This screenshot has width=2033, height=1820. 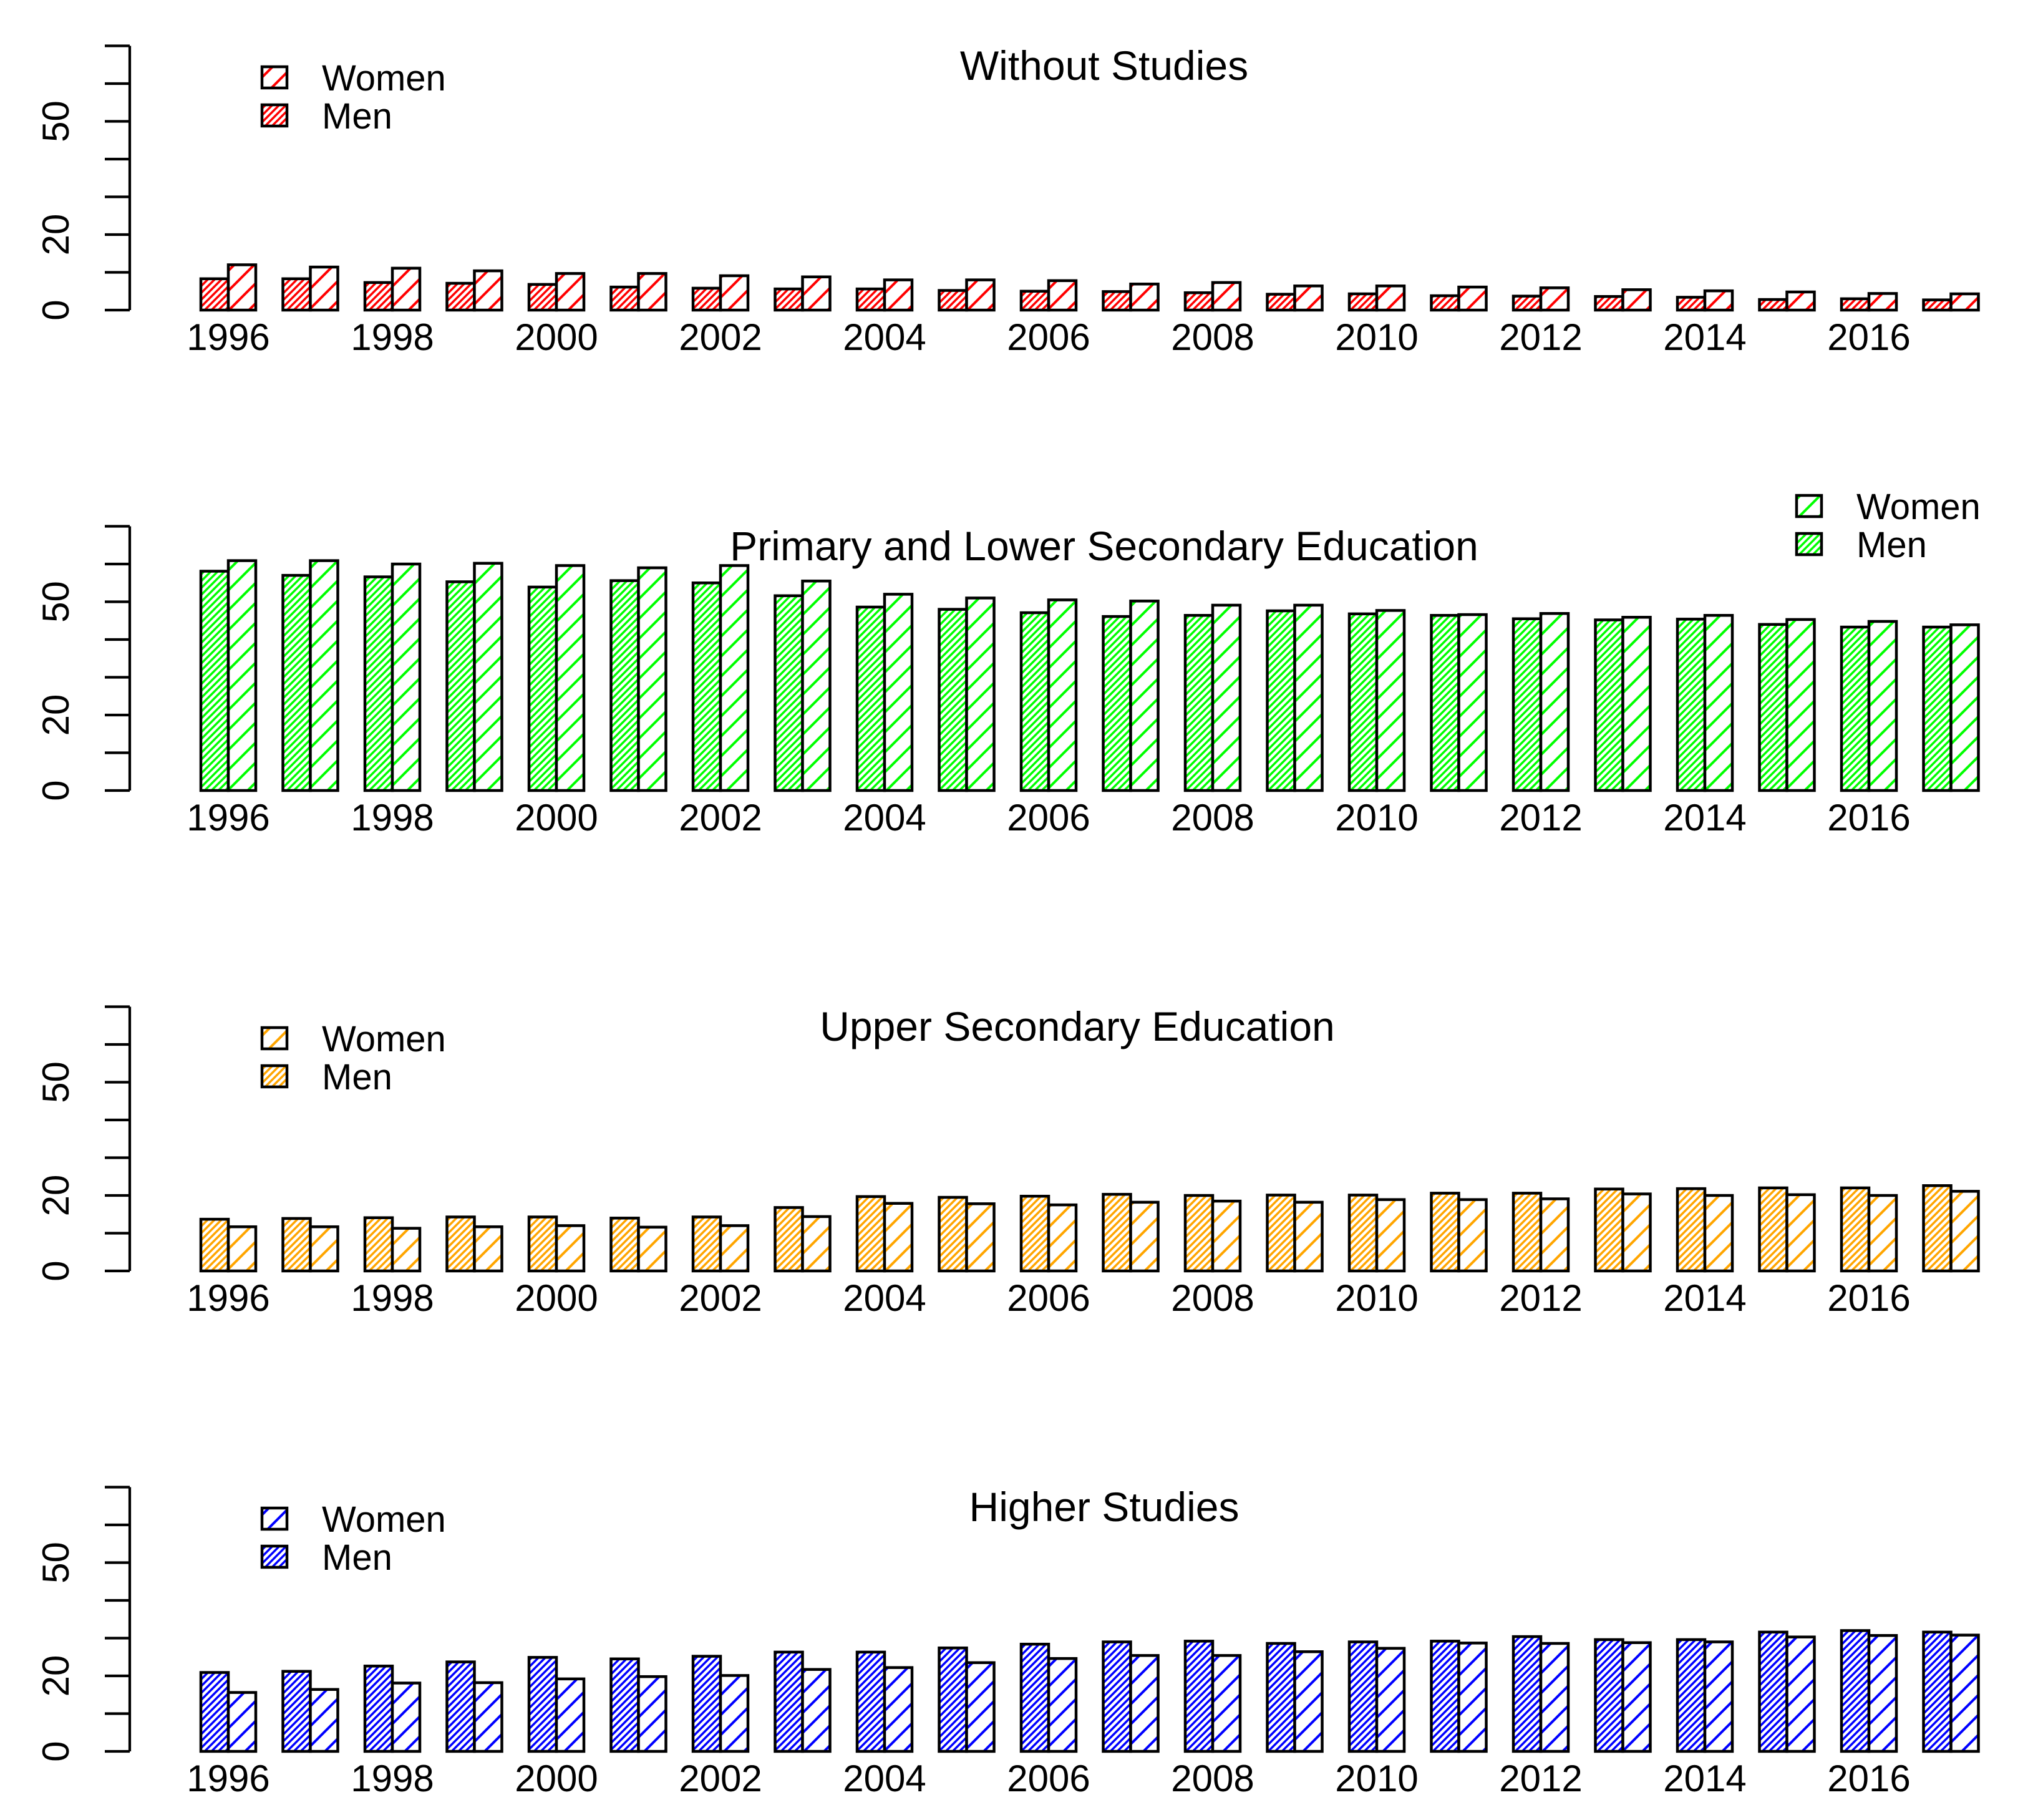 What do you see at coordinates (1937, 304) in the screenshot?
I see `bar-men-2017` at bounding box center [1937, 304].